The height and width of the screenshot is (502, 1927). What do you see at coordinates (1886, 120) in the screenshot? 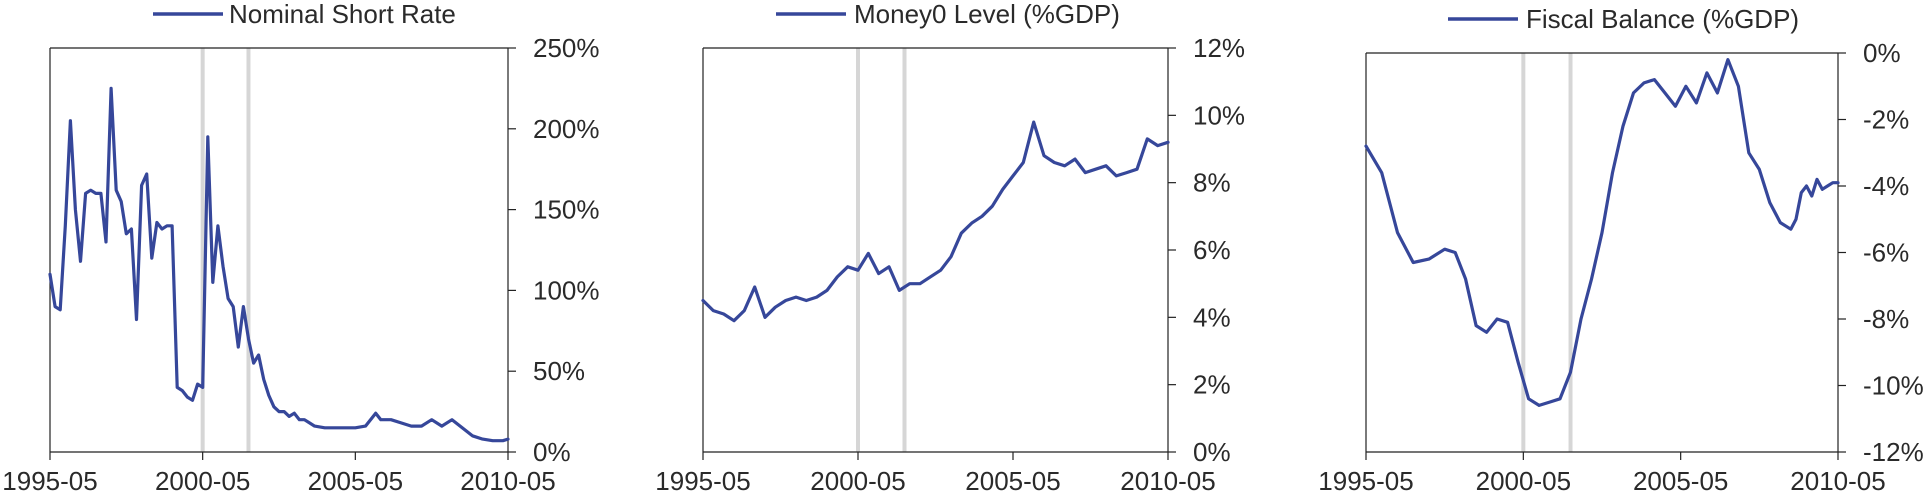
I see `y-tick-label: -2%` at bounding box center [1886, 120].